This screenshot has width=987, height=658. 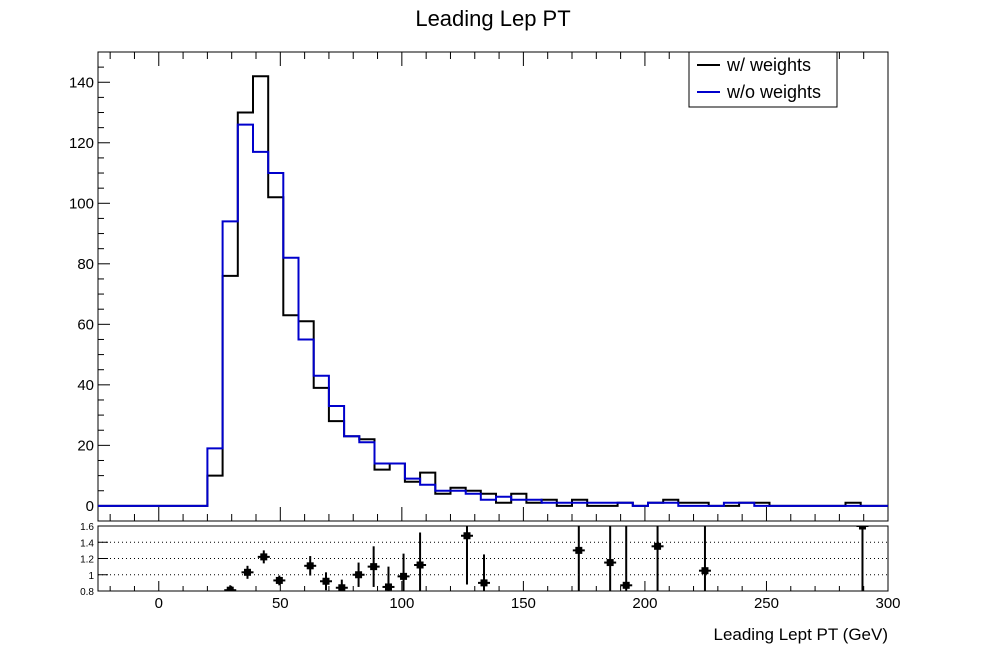 I want to click on x-axis-title: Leading Lept PT (GeV), so click(x=800, y=634).